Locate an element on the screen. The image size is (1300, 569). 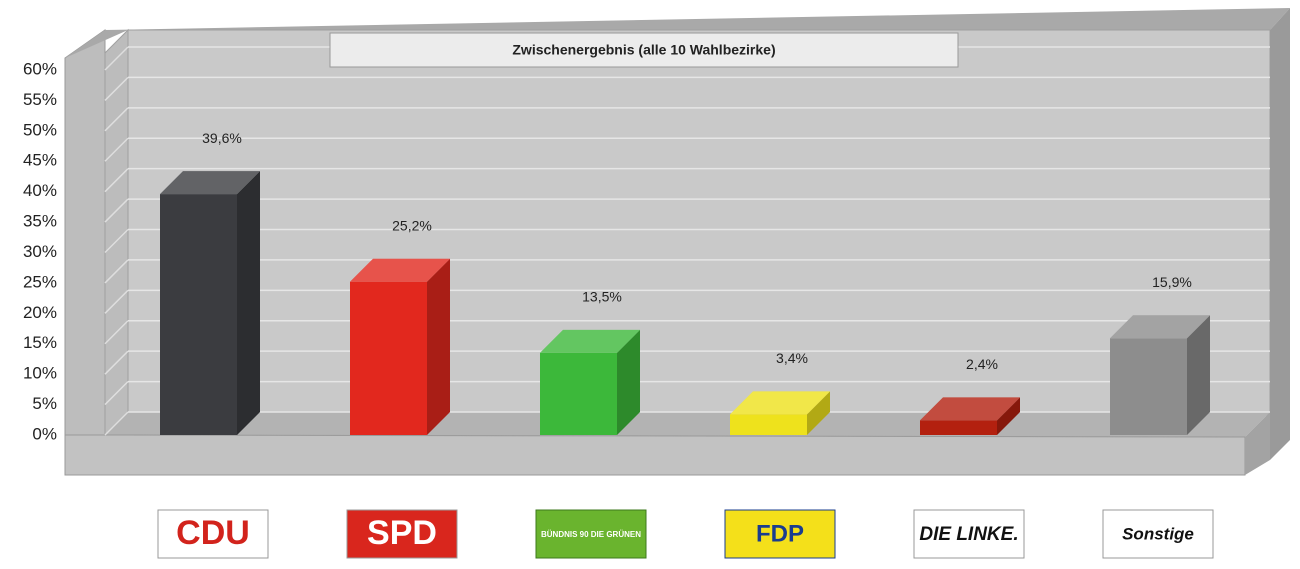
y-tick-label: 55% is located at coordinates (40, 99).